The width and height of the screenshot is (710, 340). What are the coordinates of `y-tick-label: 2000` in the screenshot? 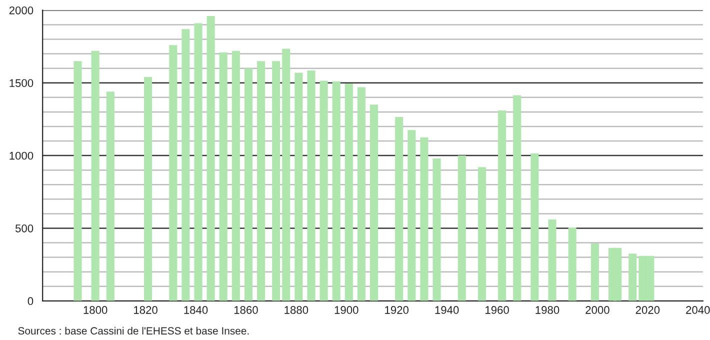 It's located at (21, 10).